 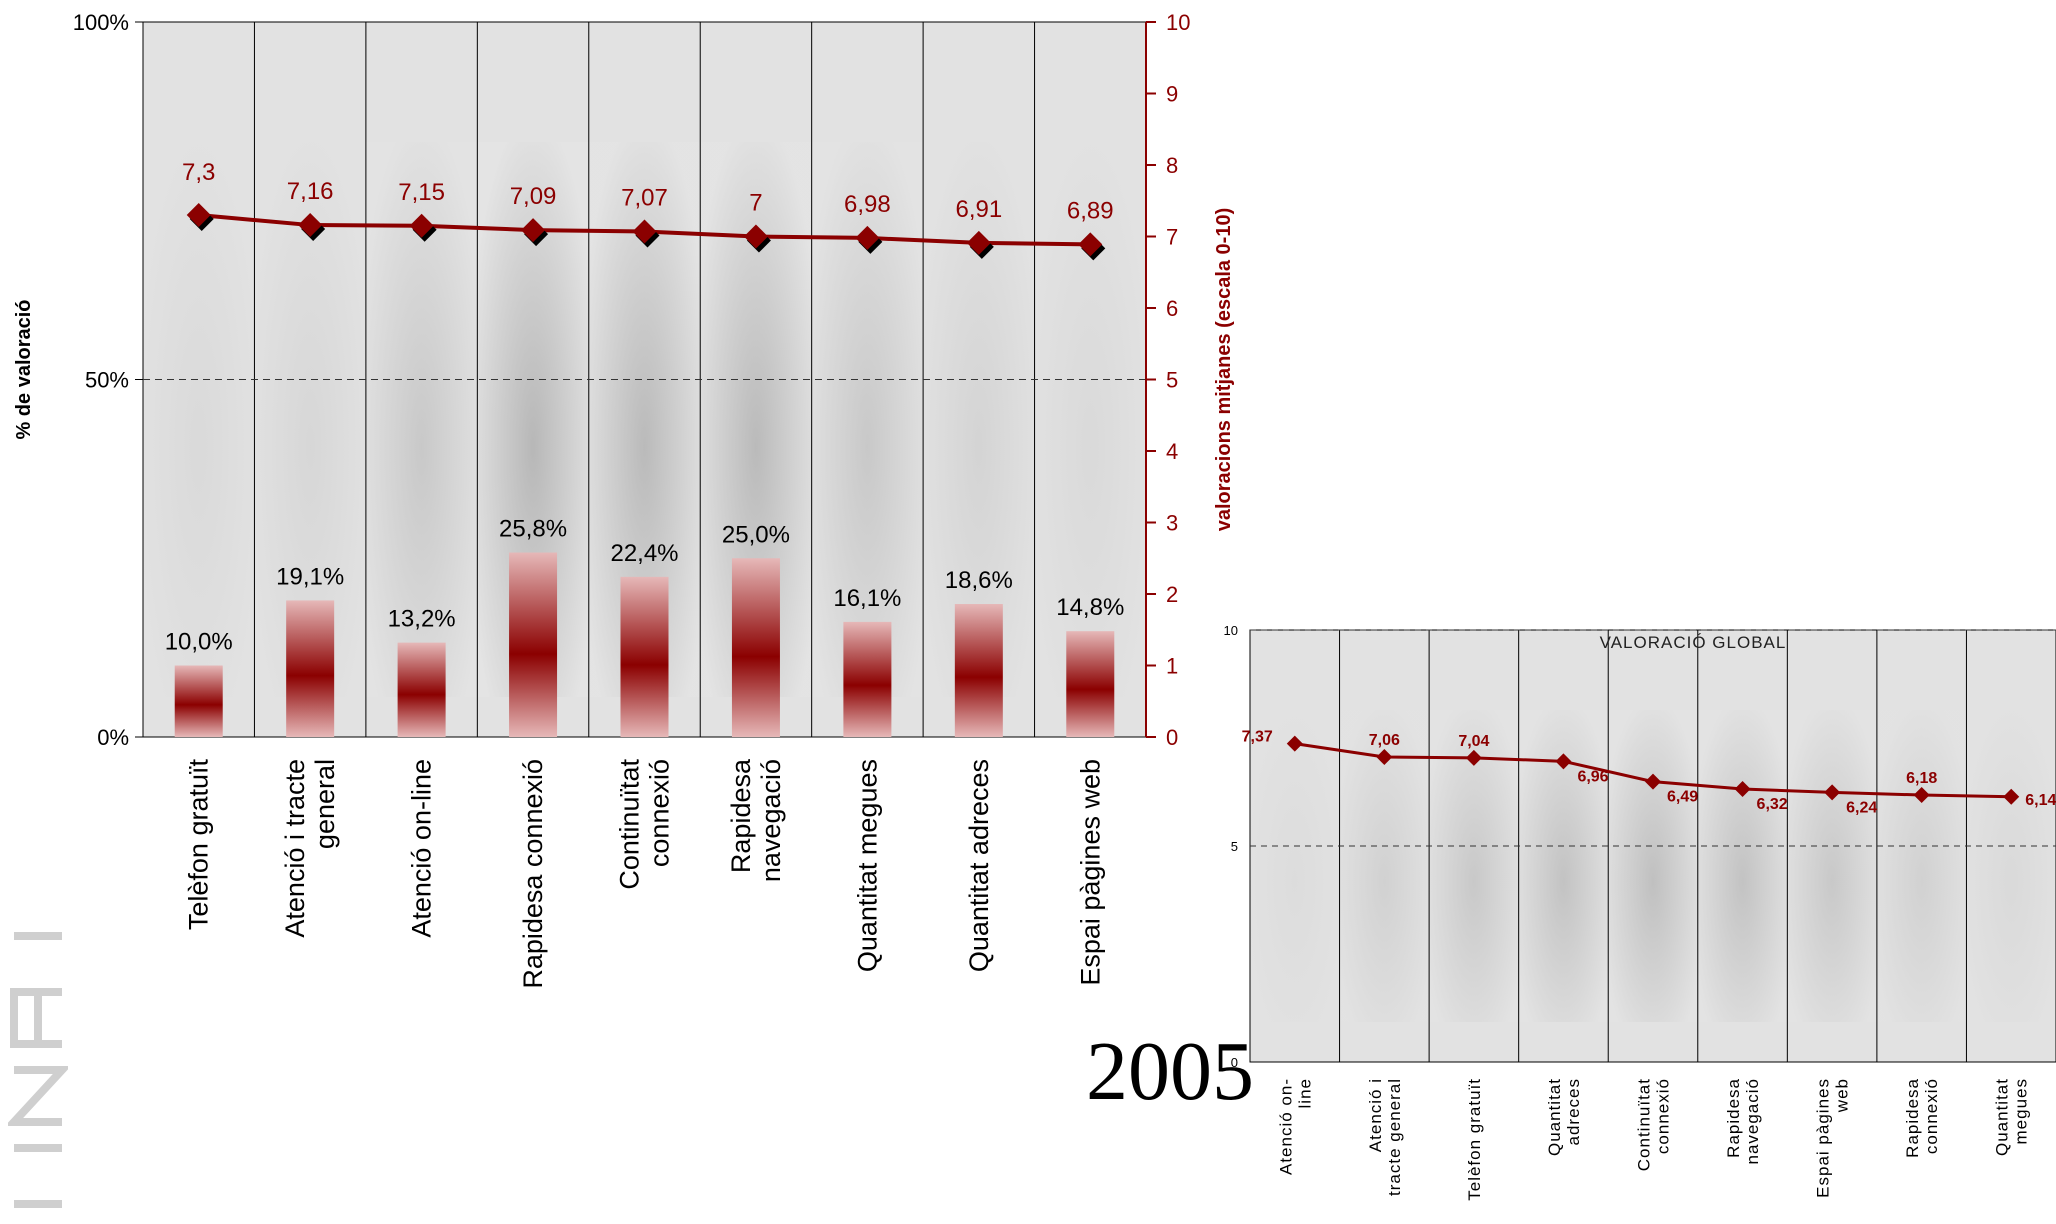 What do you see at coordinates (310, 576) in the screenshot?
I see `bar-data-label: 19,1%` at bounding box center [310, 576].